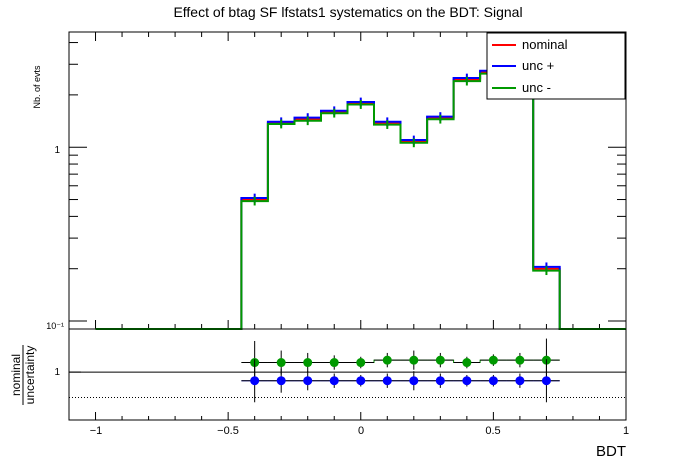 The image size is (696, 472). What do you see at coordinates (611, 451) in the screenshot?
I see `x-axis-label: BDT` at bounding box center [611, 451].